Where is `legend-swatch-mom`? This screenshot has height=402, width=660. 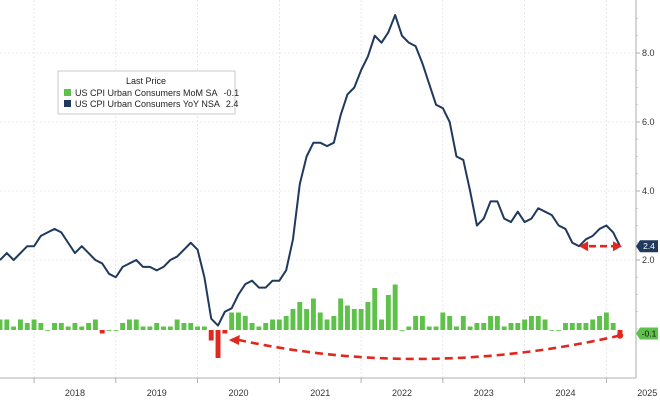 legend-swatch-mom is located at coordinates (67, 92).